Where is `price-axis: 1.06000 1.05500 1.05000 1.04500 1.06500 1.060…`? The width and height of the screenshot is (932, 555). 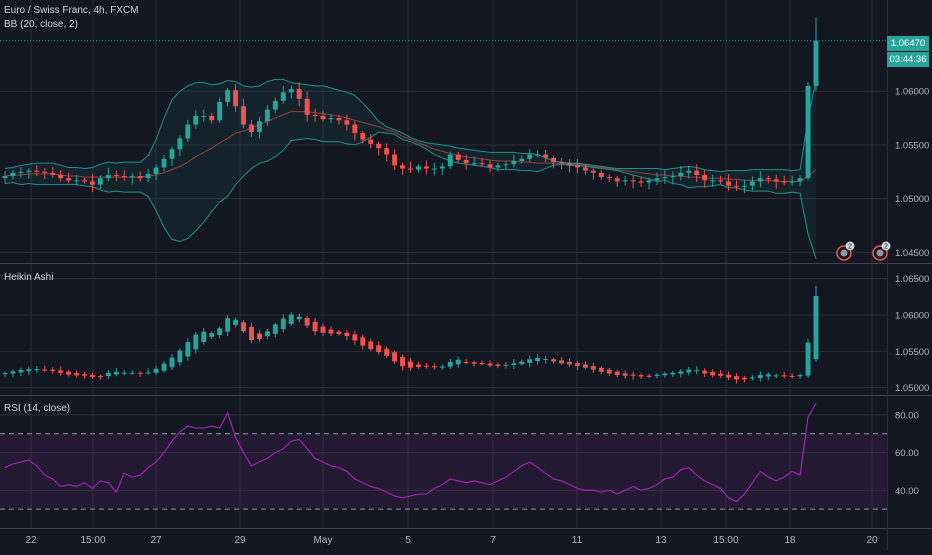 price-axis: 1.06000 1.05500 1.05000 1.04500 1.06500 1.060… is located at coordinates (912, 292).